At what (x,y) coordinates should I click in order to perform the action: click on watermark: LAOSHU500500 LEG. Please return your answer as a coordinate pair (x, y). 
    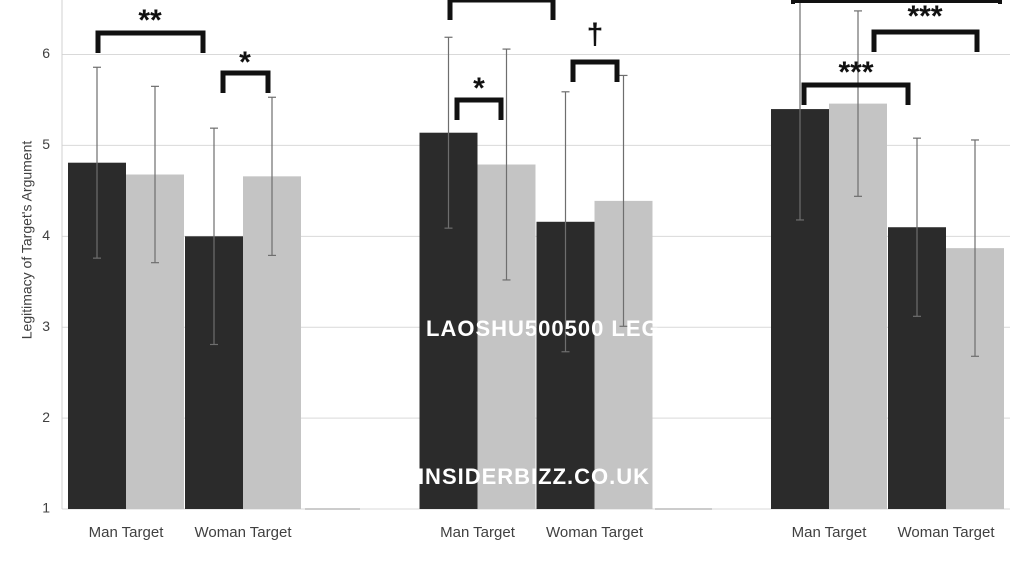
    Looking at the image, I should click on (543, 328).